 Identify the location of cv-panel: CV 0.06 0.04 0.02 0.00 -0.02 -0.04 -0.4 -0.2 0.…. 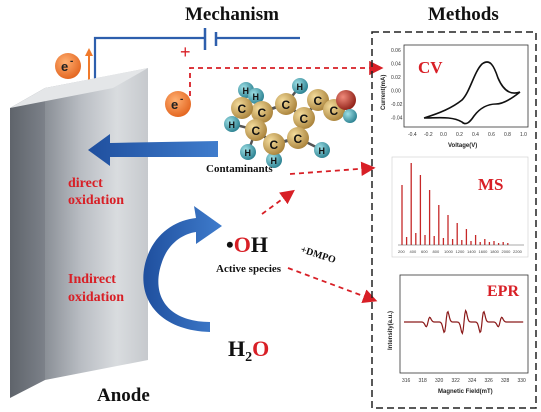
(455, 96).